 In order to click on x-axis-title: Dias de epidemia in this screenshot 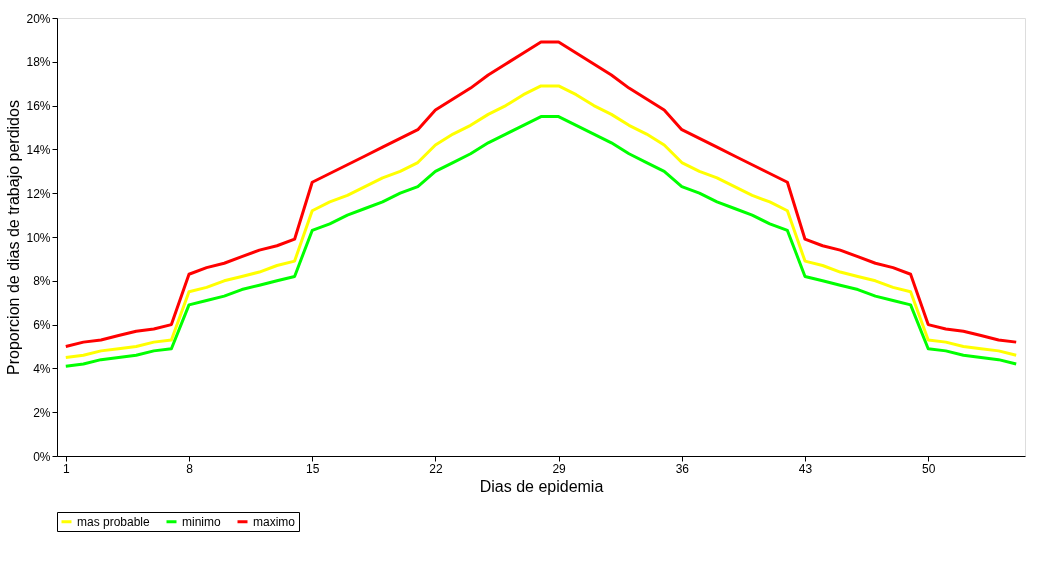, I will do `click(541, 486)`.